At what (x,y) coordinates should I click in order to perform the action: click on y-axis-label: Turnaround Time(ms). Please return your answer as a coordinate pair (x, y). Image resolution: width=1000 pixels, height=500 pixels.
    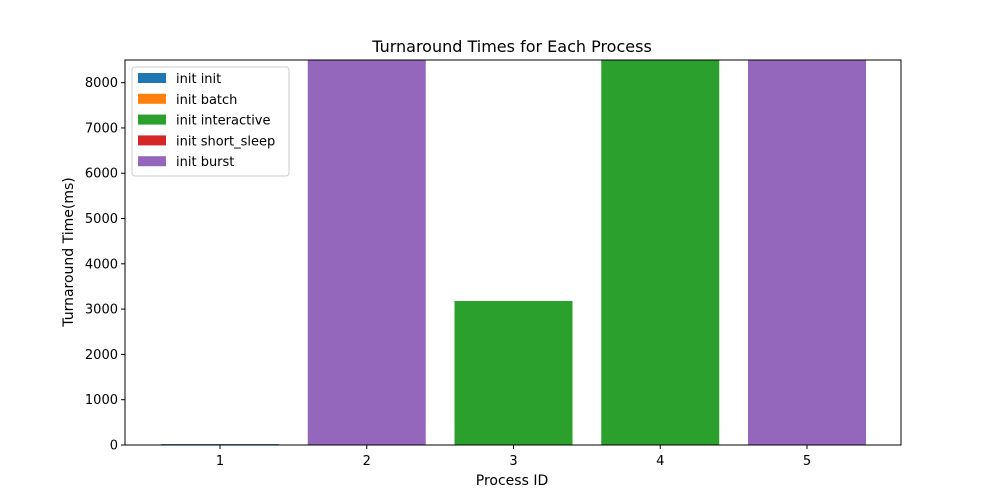
    Looking at the image, I should click on (69, 252).